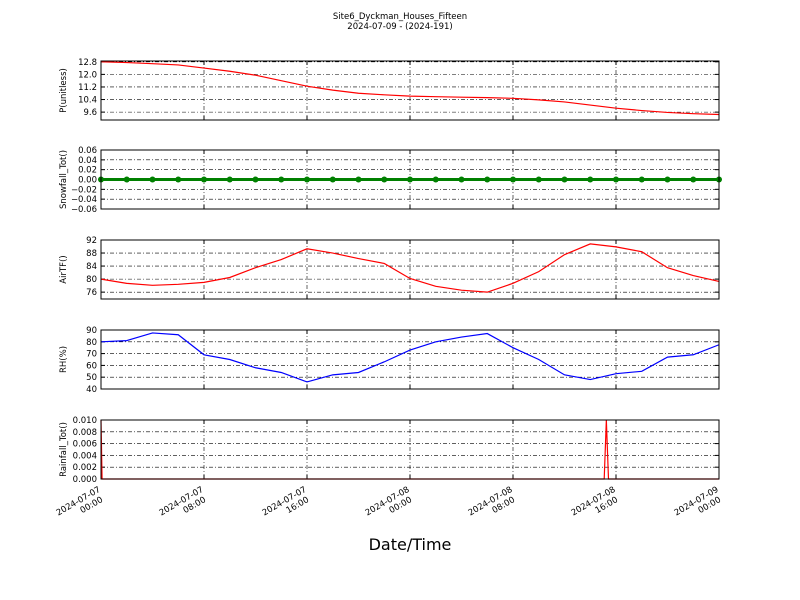 The width and height of the screenshot is (800, 600). Describe the element at coordinates (64, 449) in the screenshot. I see `y-axis-label: Rainfall_Tot()` at that location.